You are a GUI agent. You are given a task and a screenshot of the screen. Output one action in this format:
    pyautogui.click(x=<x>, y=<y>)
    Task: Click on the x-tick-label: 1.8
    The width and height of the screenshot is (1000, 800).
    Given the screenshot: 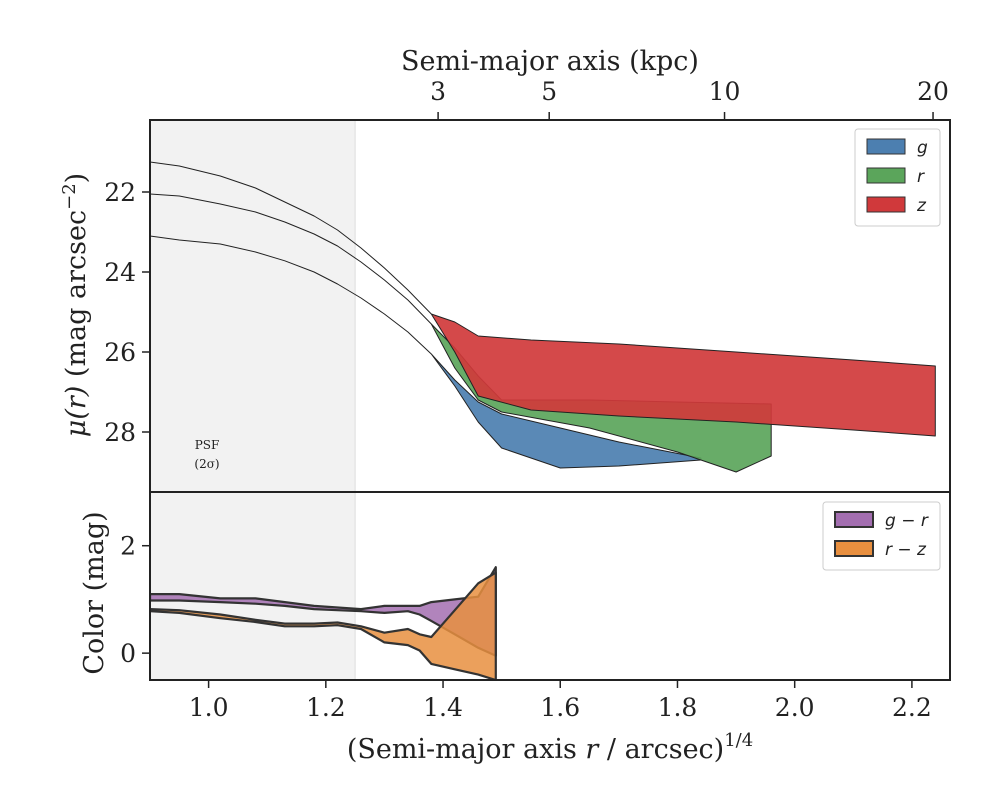 What is the action you would take?
    pyautogui.click(x=678, y=707)
    